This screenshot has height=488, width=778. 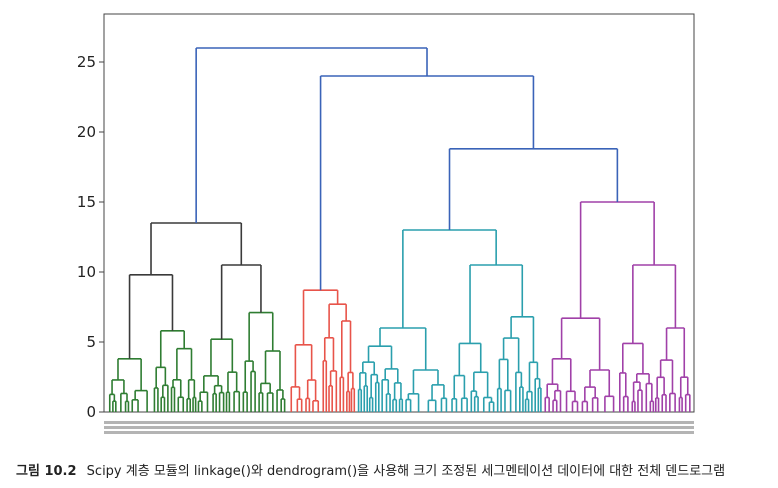 What do you see at coordinates (86, 202) in the screenshot?
I see `y-tick-label: 15` at bounding box center [86, 202].